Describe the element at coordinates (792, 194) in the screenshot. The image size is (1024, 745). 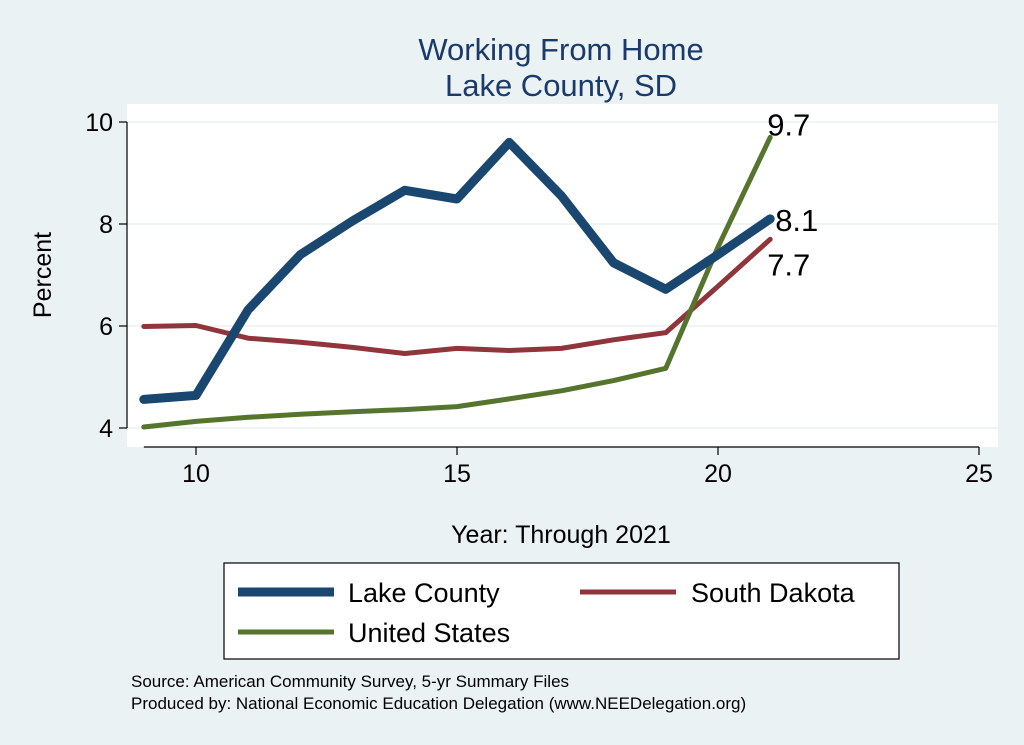
I see `end-labels: 8.1 7.7 9.7` at that location.